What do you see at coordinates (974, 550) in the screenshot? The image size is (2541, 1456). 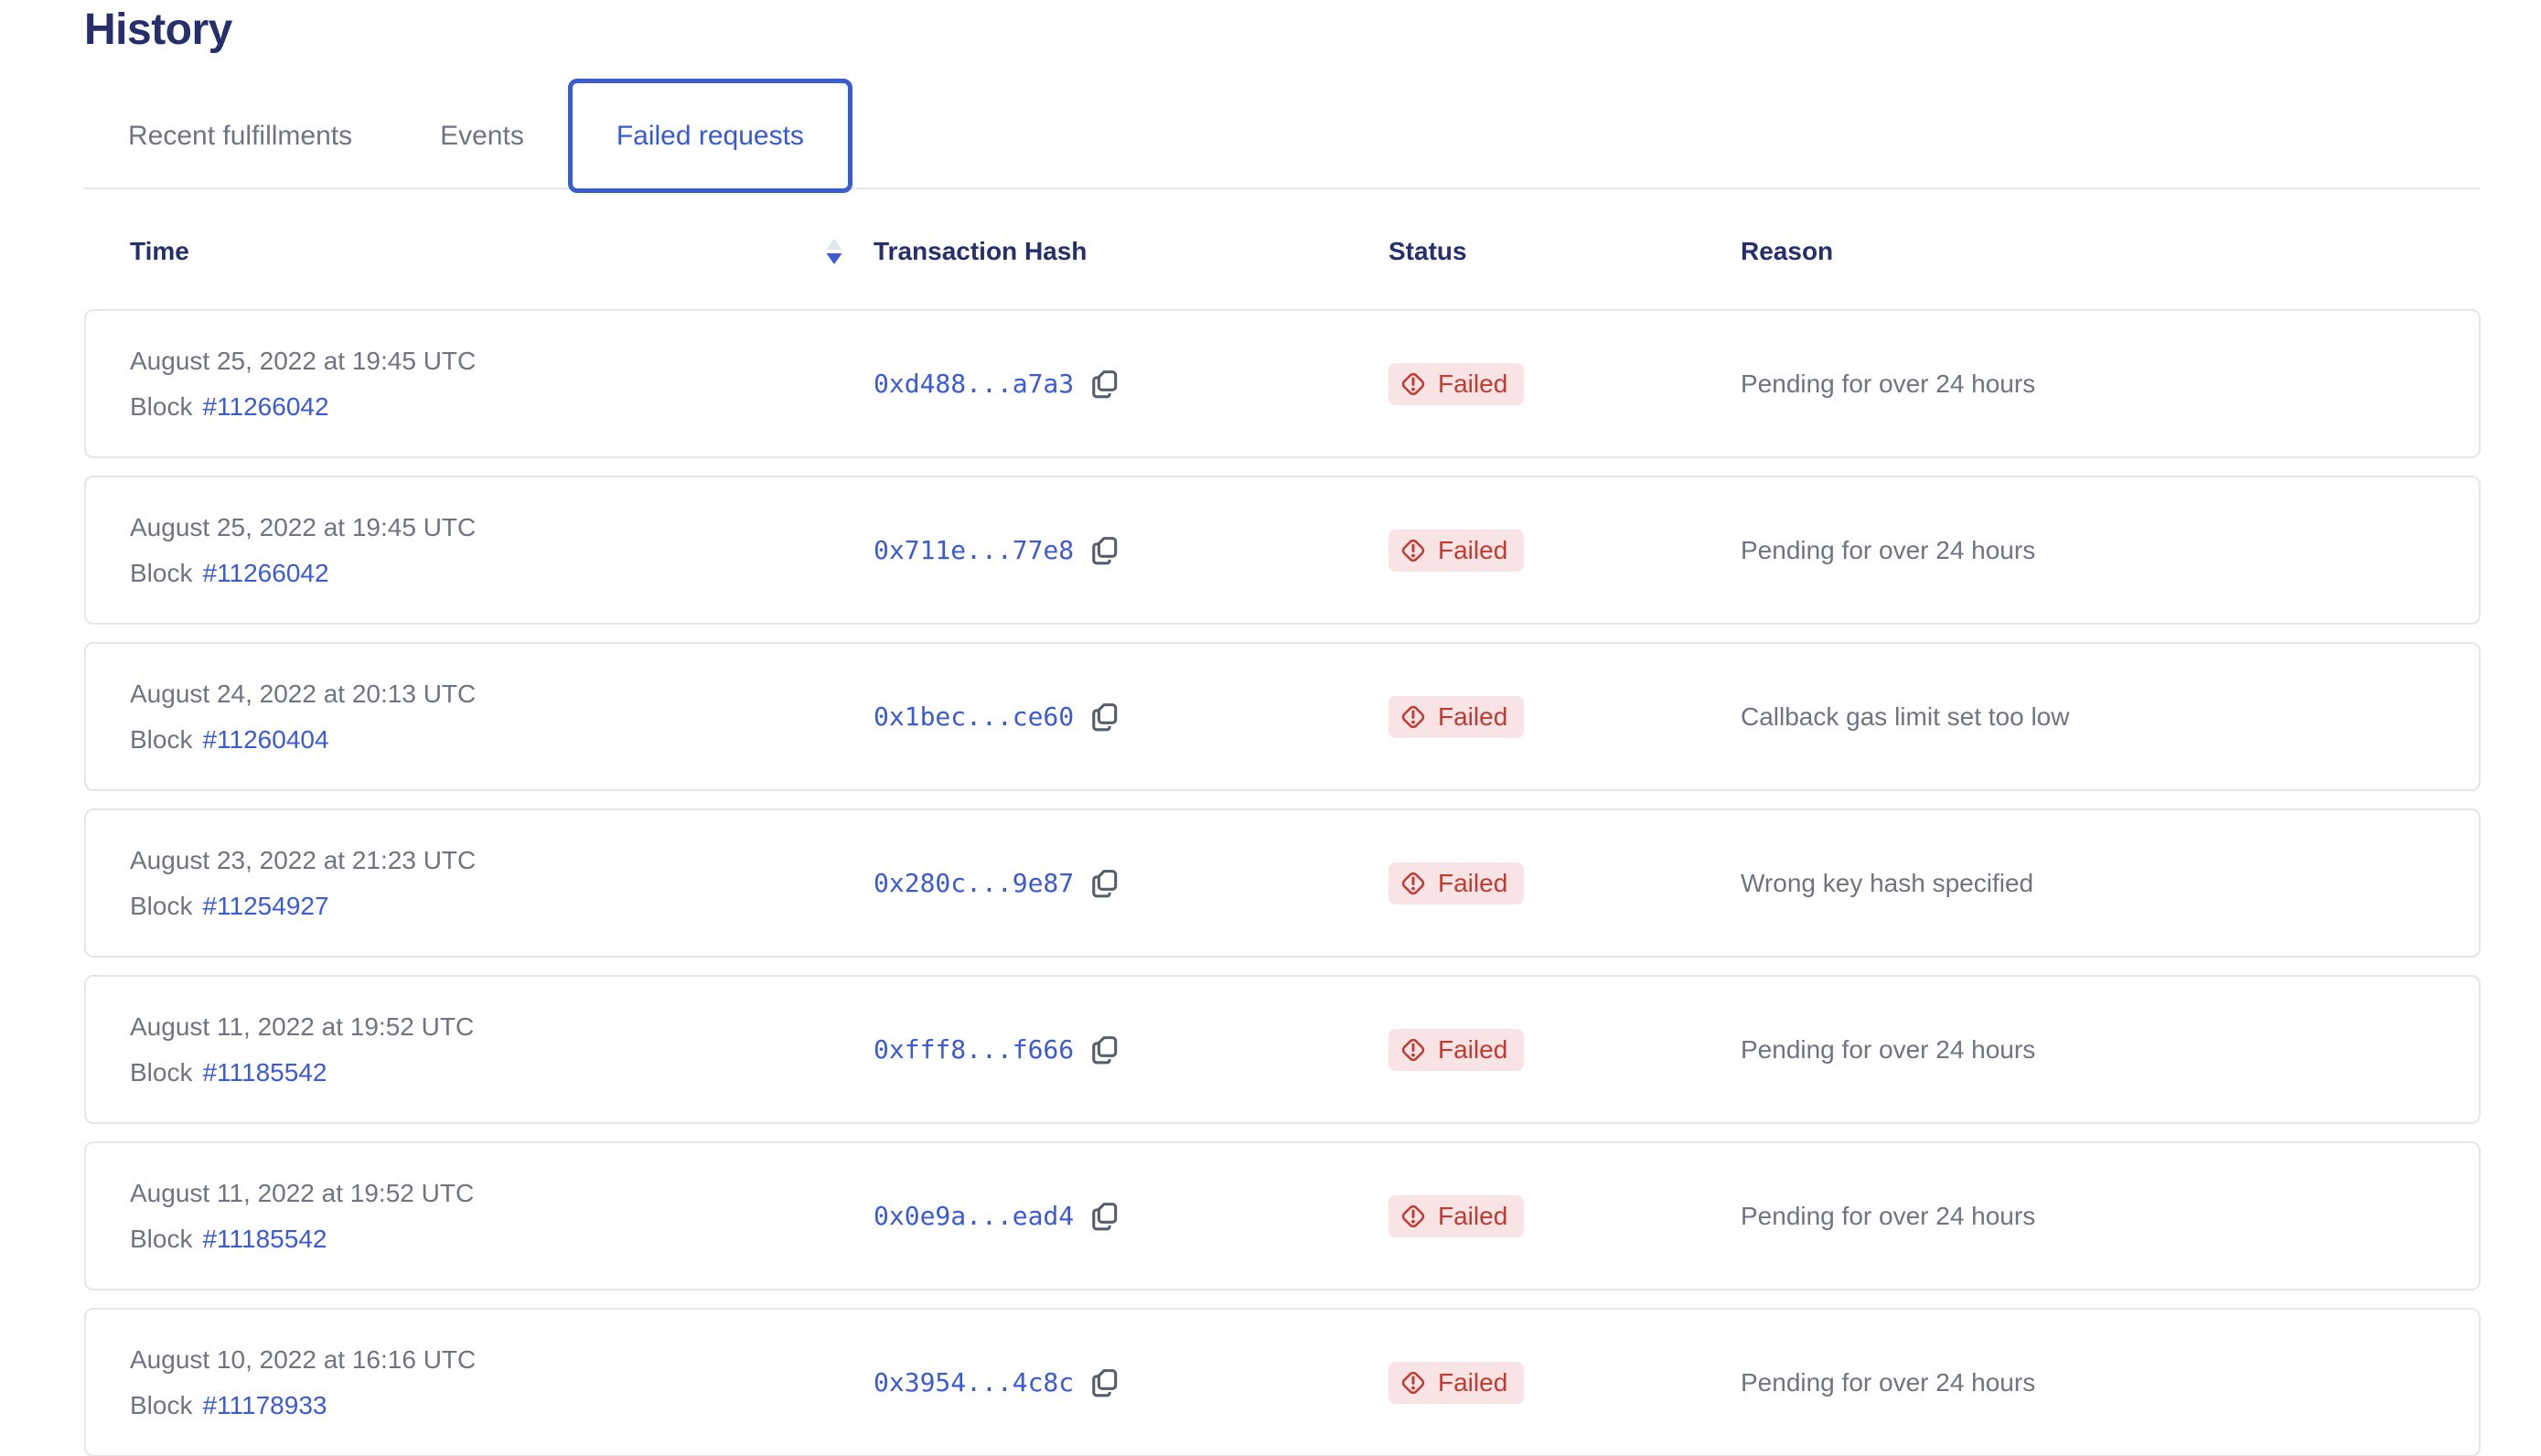 I see `tx-hash-link: 0x711e...77e8` at bounding box center [974, 550].